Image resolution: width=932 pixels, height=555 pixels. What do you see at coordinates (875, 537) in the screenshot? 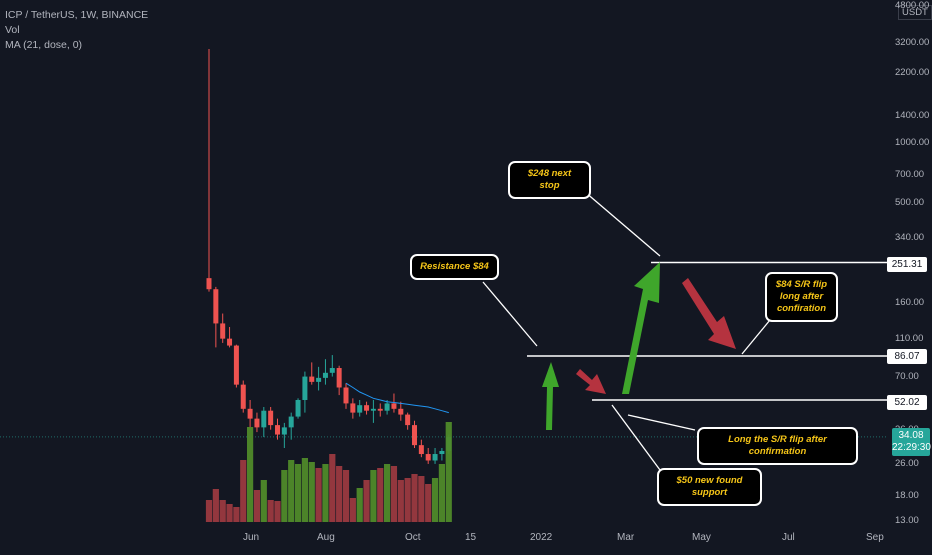
I see `time-tick-label: Sep` at bounding box center [875, 537].